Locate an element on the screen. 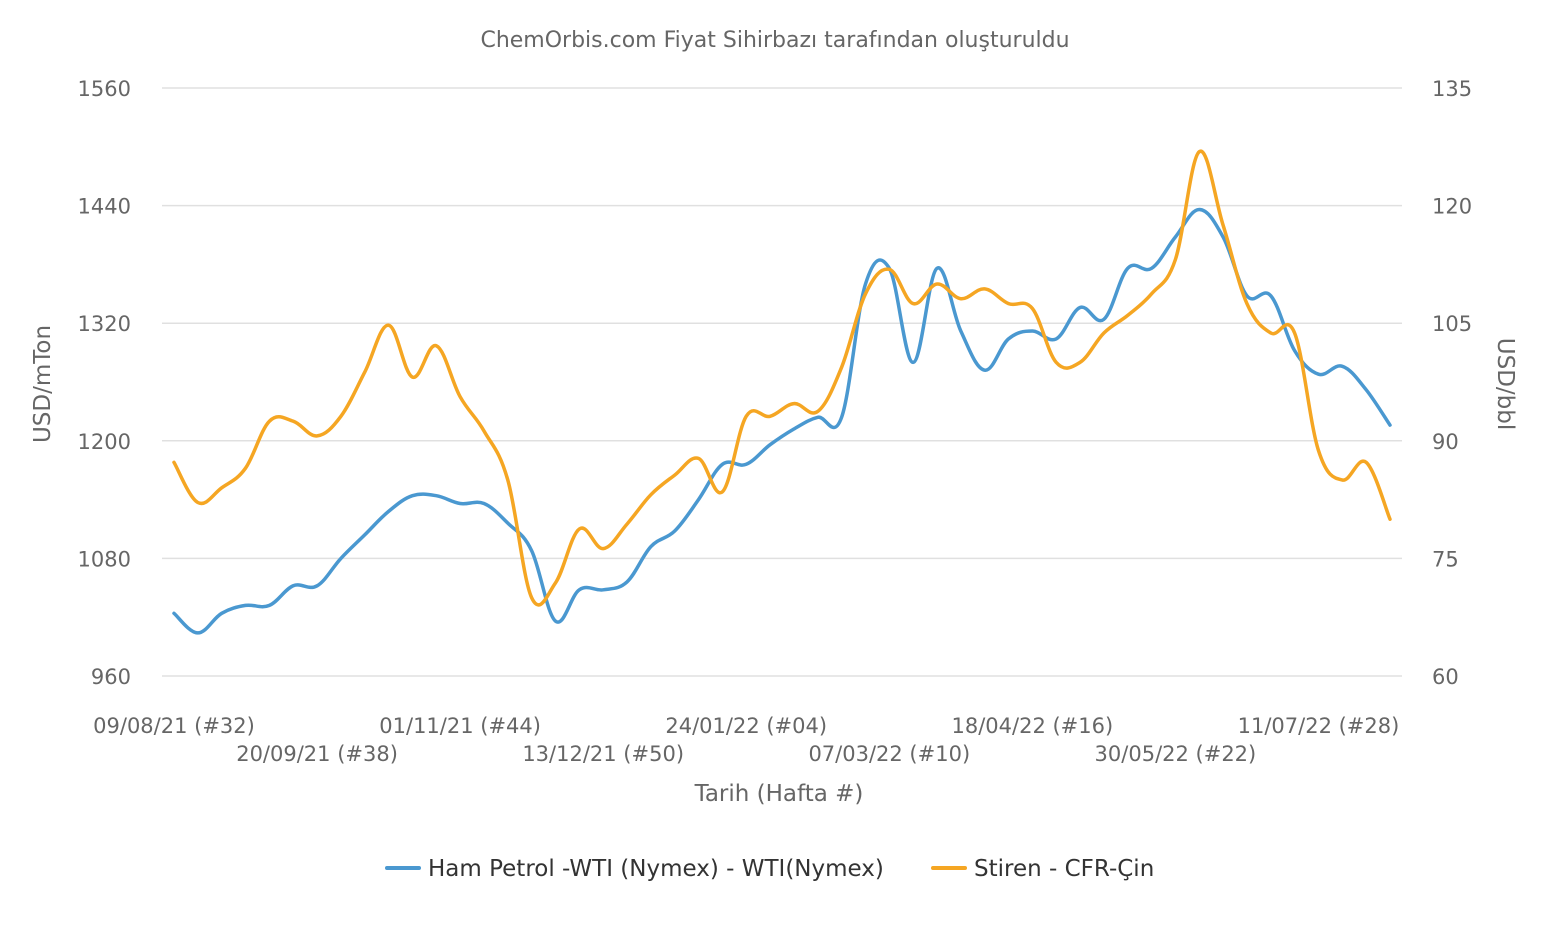  left-tick-label: 1320 is located at coordinates (104, 324).